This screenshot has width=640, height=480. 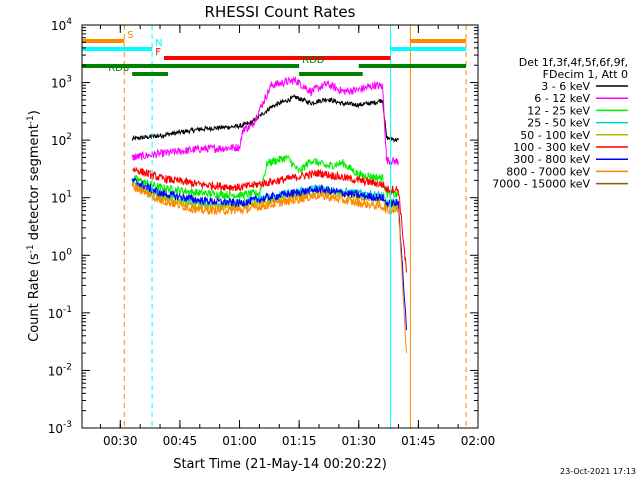 What do you see at coordinates (565, 86) in the screenshot?
I see `legend-entry-label: 3 - 6 keV` at bounding box center [565, 86].